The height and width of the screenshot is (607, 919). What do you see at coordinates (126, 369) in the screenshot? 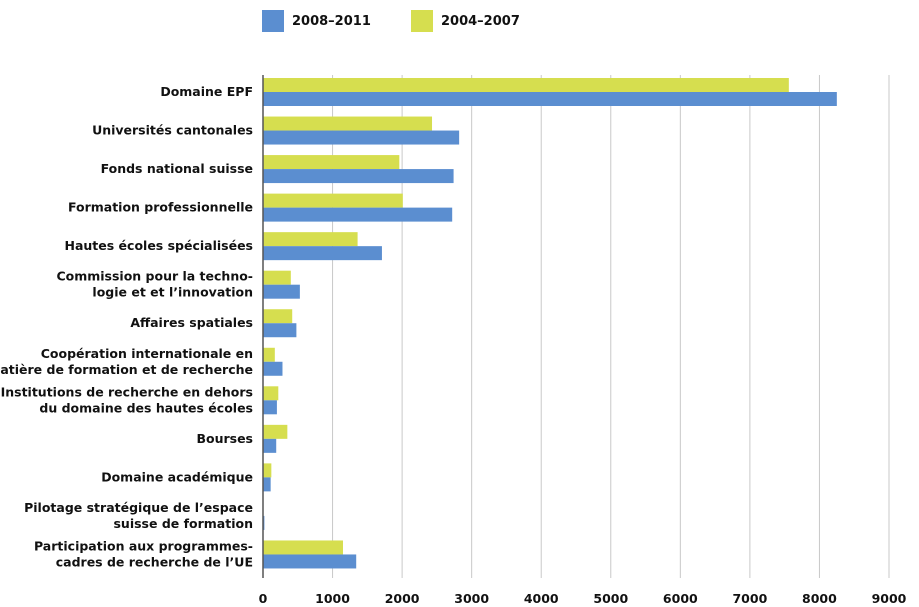
I see `category-label: matière de formation et de recherche` at bounding box center [126, 369].